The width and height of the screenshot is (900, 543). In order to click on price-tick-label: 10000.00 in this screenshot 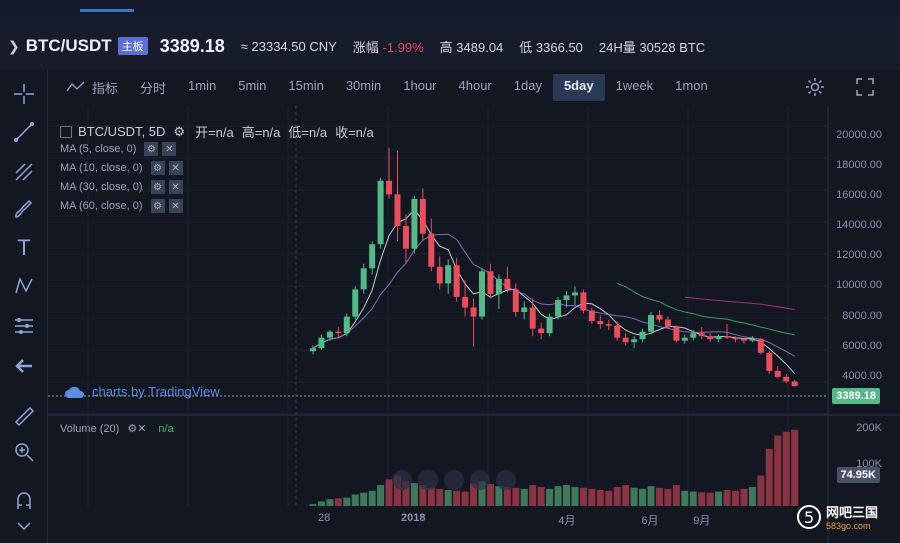, I will do `click(859, 285)`.